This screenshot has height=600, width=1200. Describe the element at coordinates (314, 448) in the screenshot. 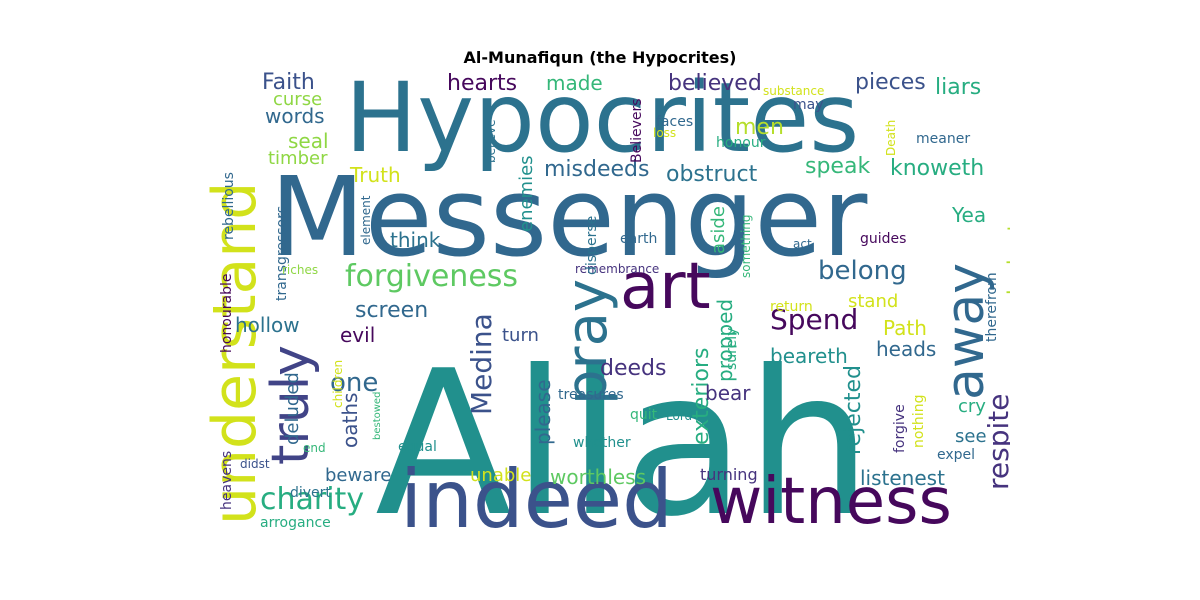

I see `word-end: end` at that location.